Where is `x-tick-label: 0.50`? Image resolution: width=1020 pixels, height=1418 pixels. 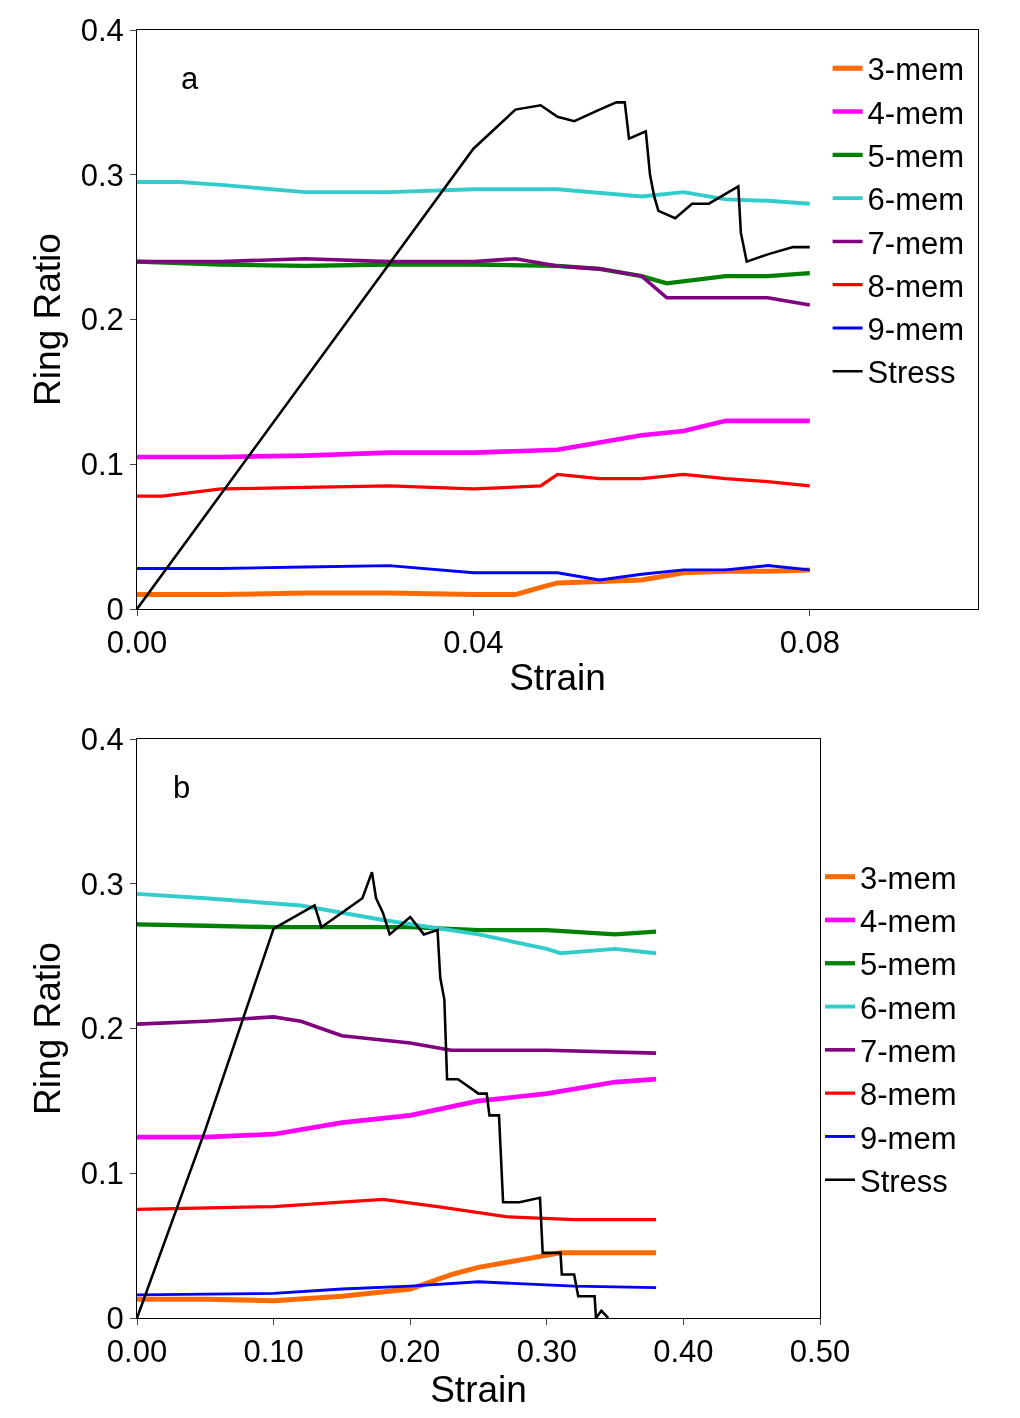
x-tick-label: 0.50 is located at coordinates (820, 1352).